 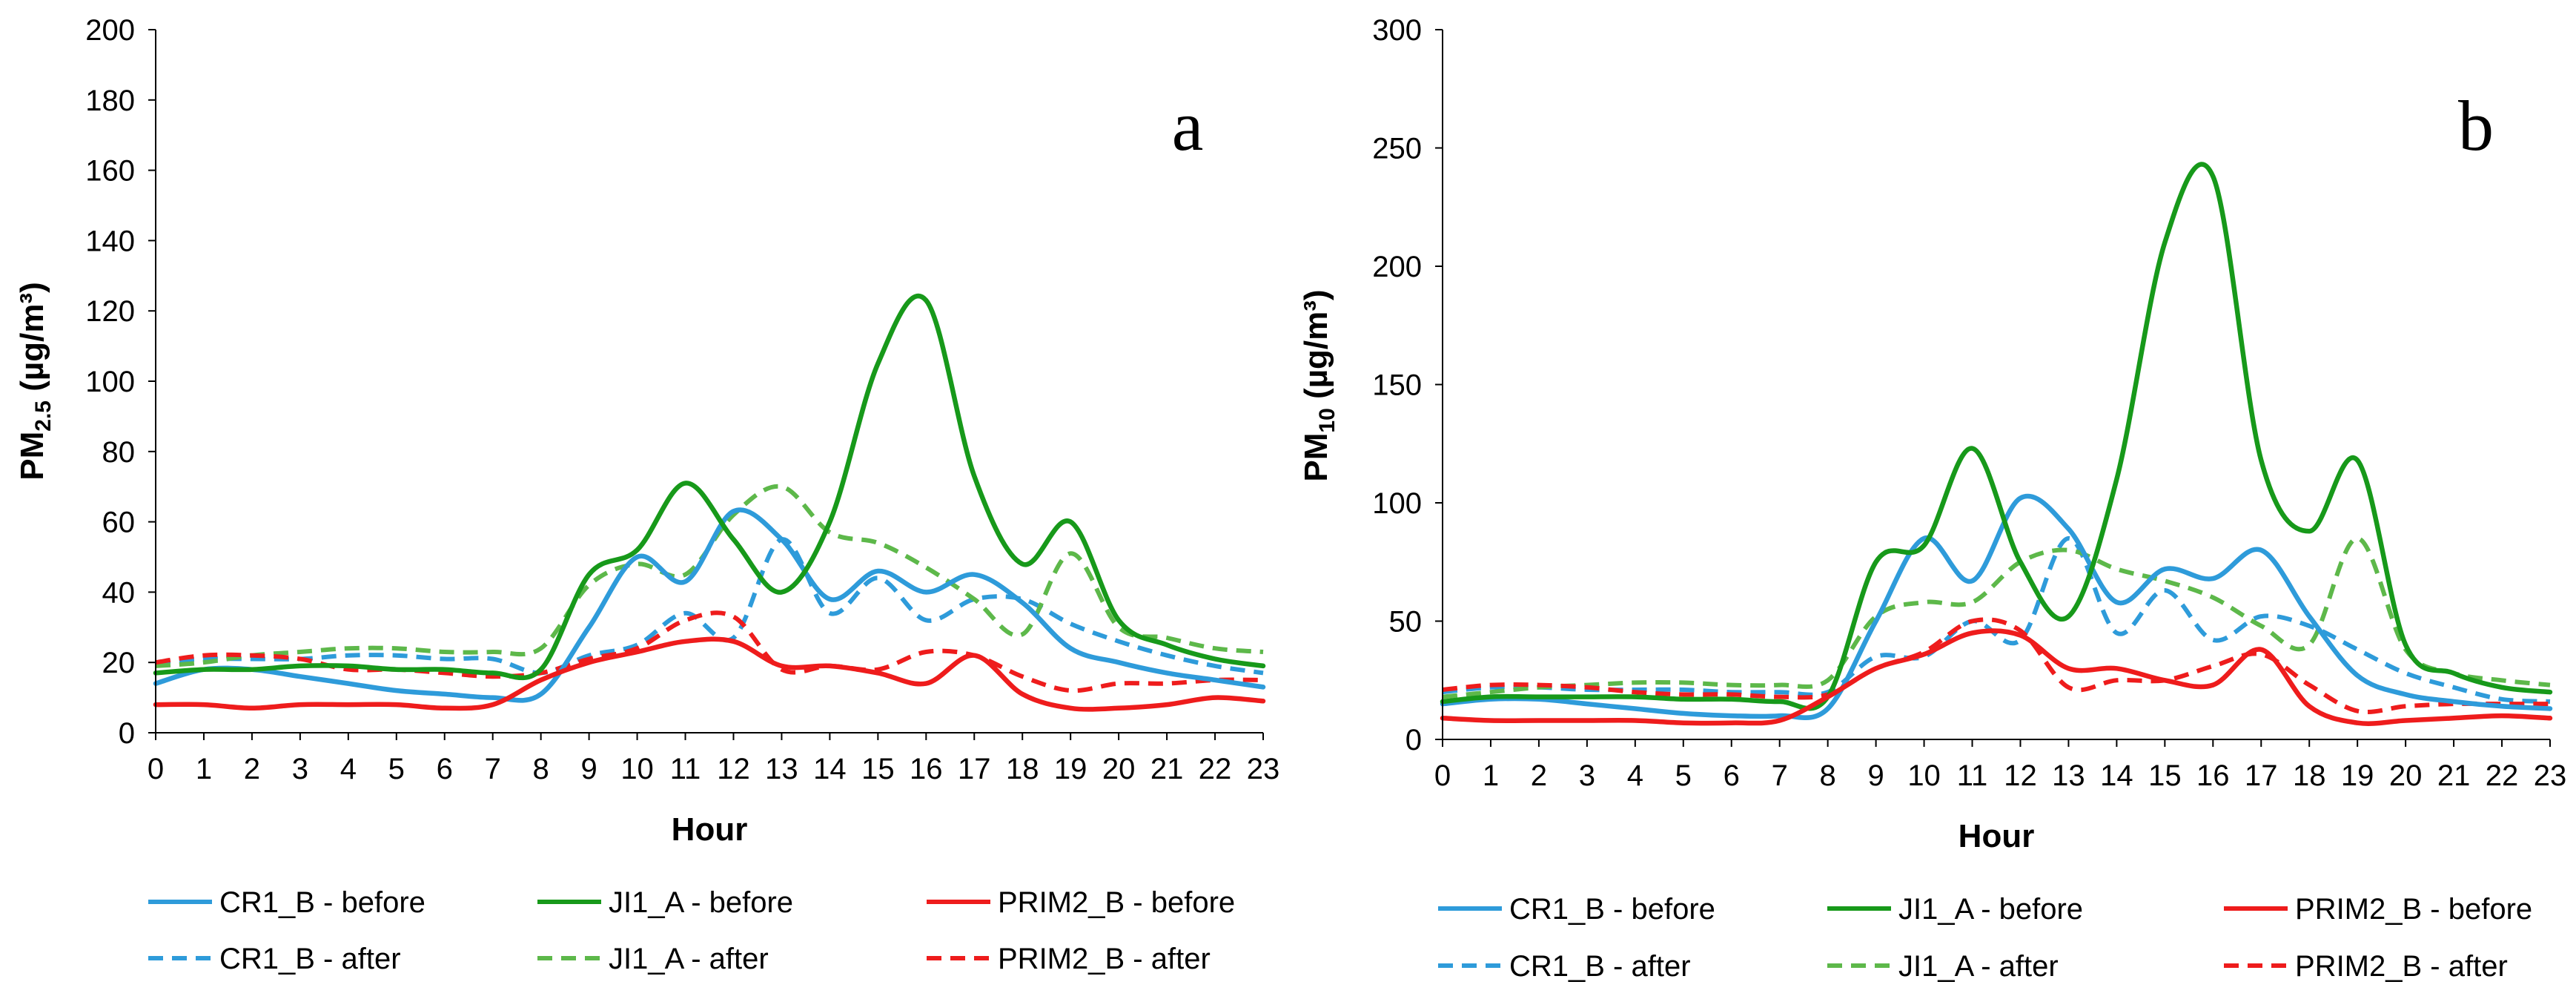 I want to click on series-line-a-cr1-b-after, so click(x=709, y=606).